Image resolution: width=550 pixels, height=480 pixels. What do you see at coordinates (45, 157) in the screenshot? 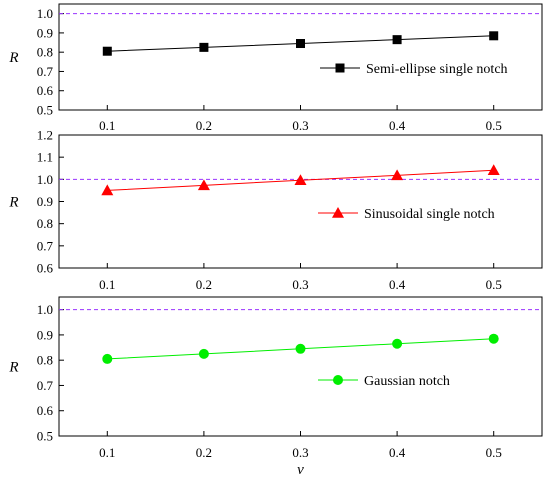
I see `panel-2-ytick-label-5: 1.1` at bounding box center [45, 157].